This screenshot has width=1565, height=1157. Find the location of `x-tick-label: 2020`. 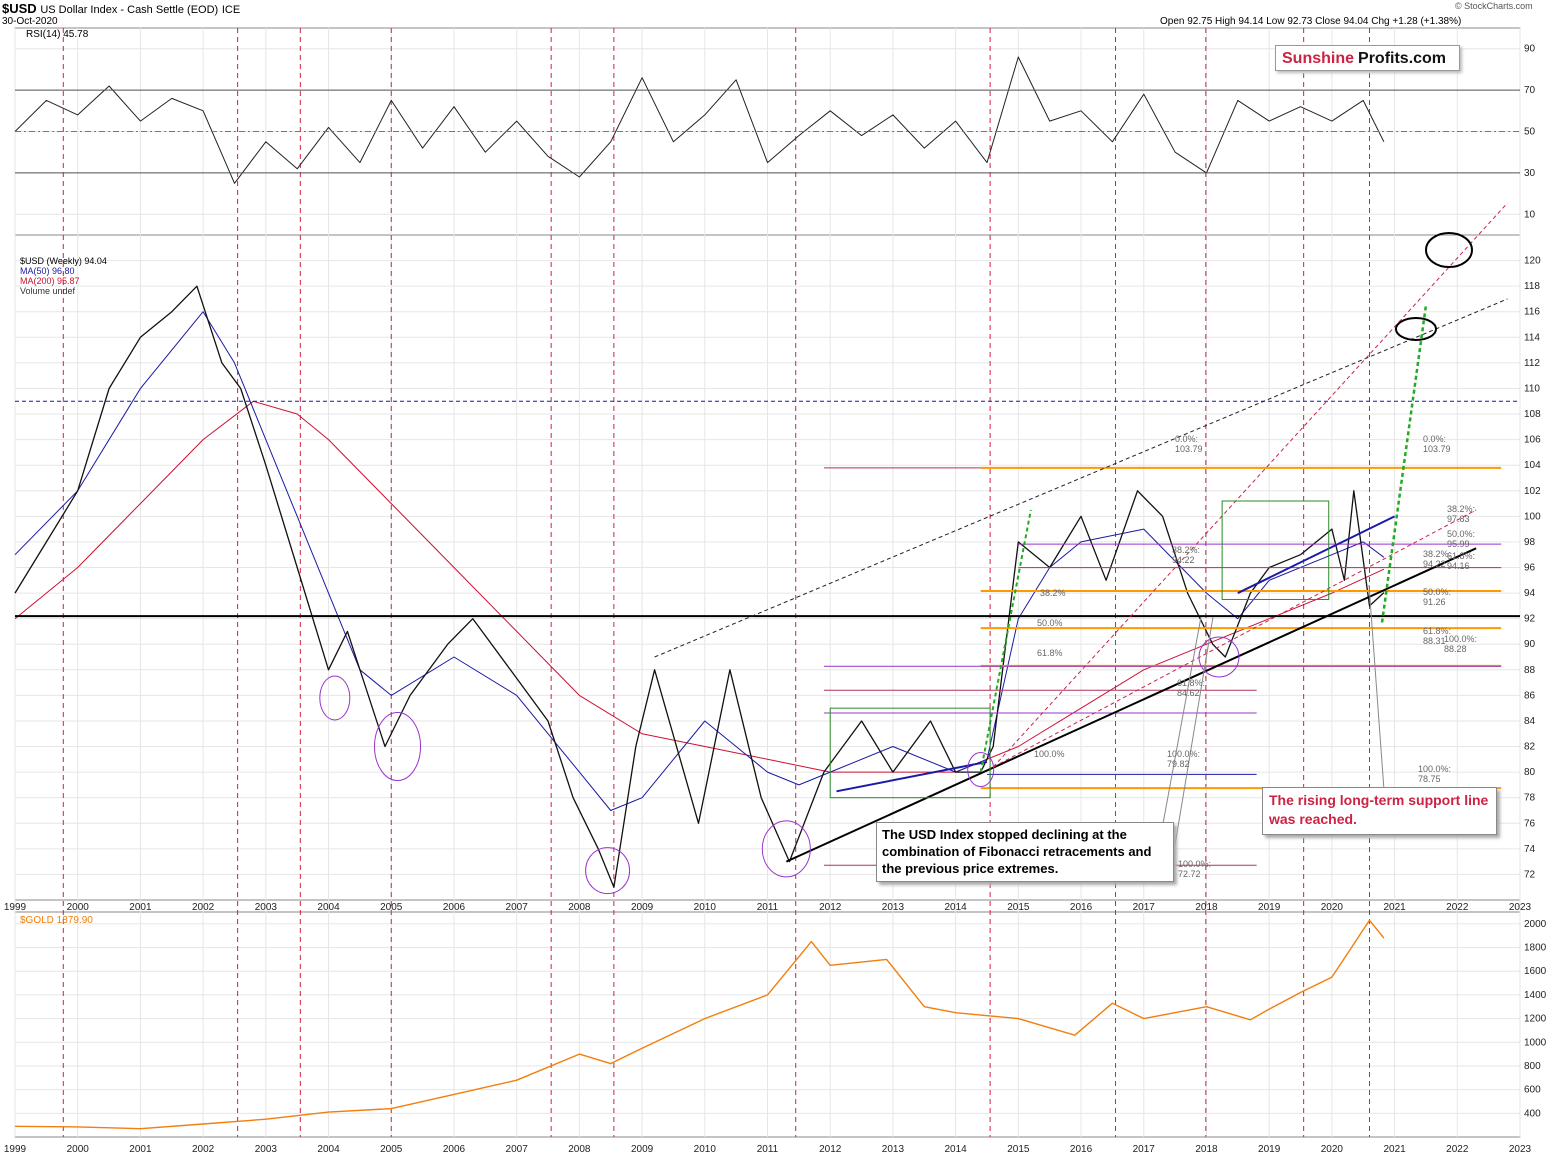

x-tick-label: 2020 is located at coordinates (1332, 907).